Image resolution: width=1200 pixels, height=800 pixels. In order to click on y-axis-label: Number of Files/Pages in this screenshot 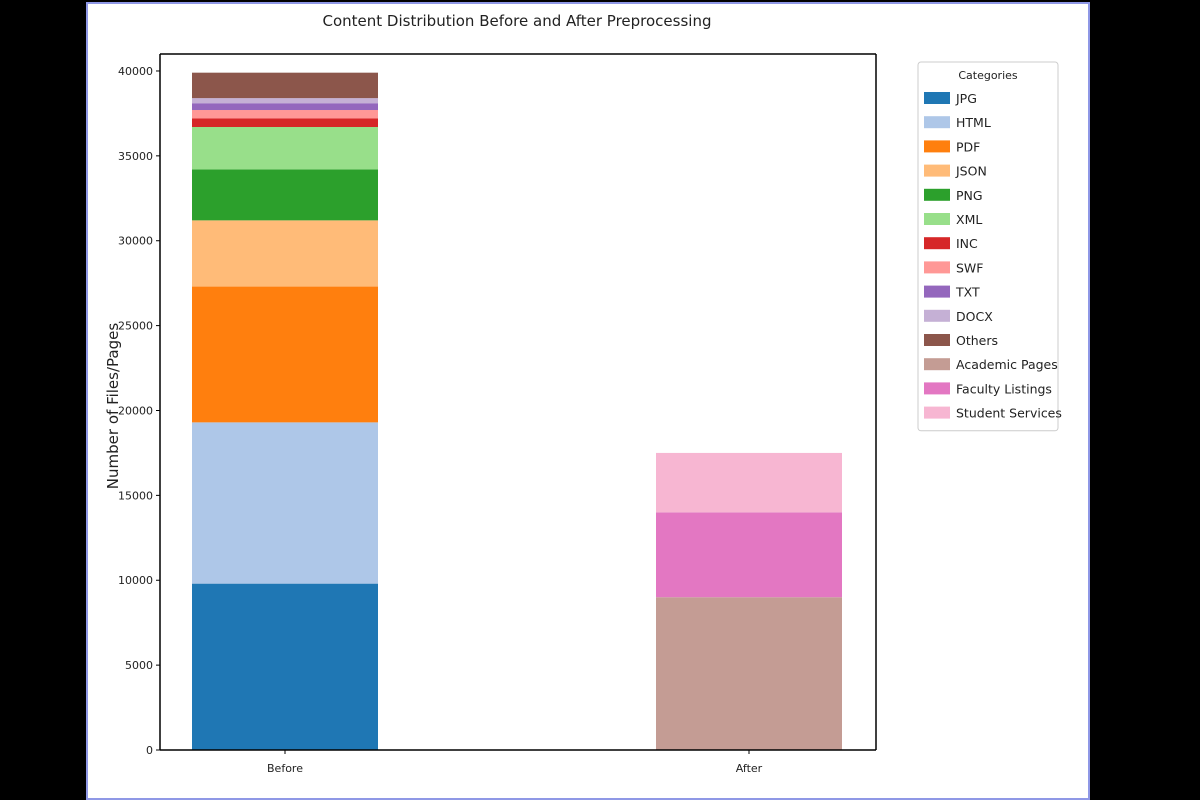, I will do `click(113, 406)`.